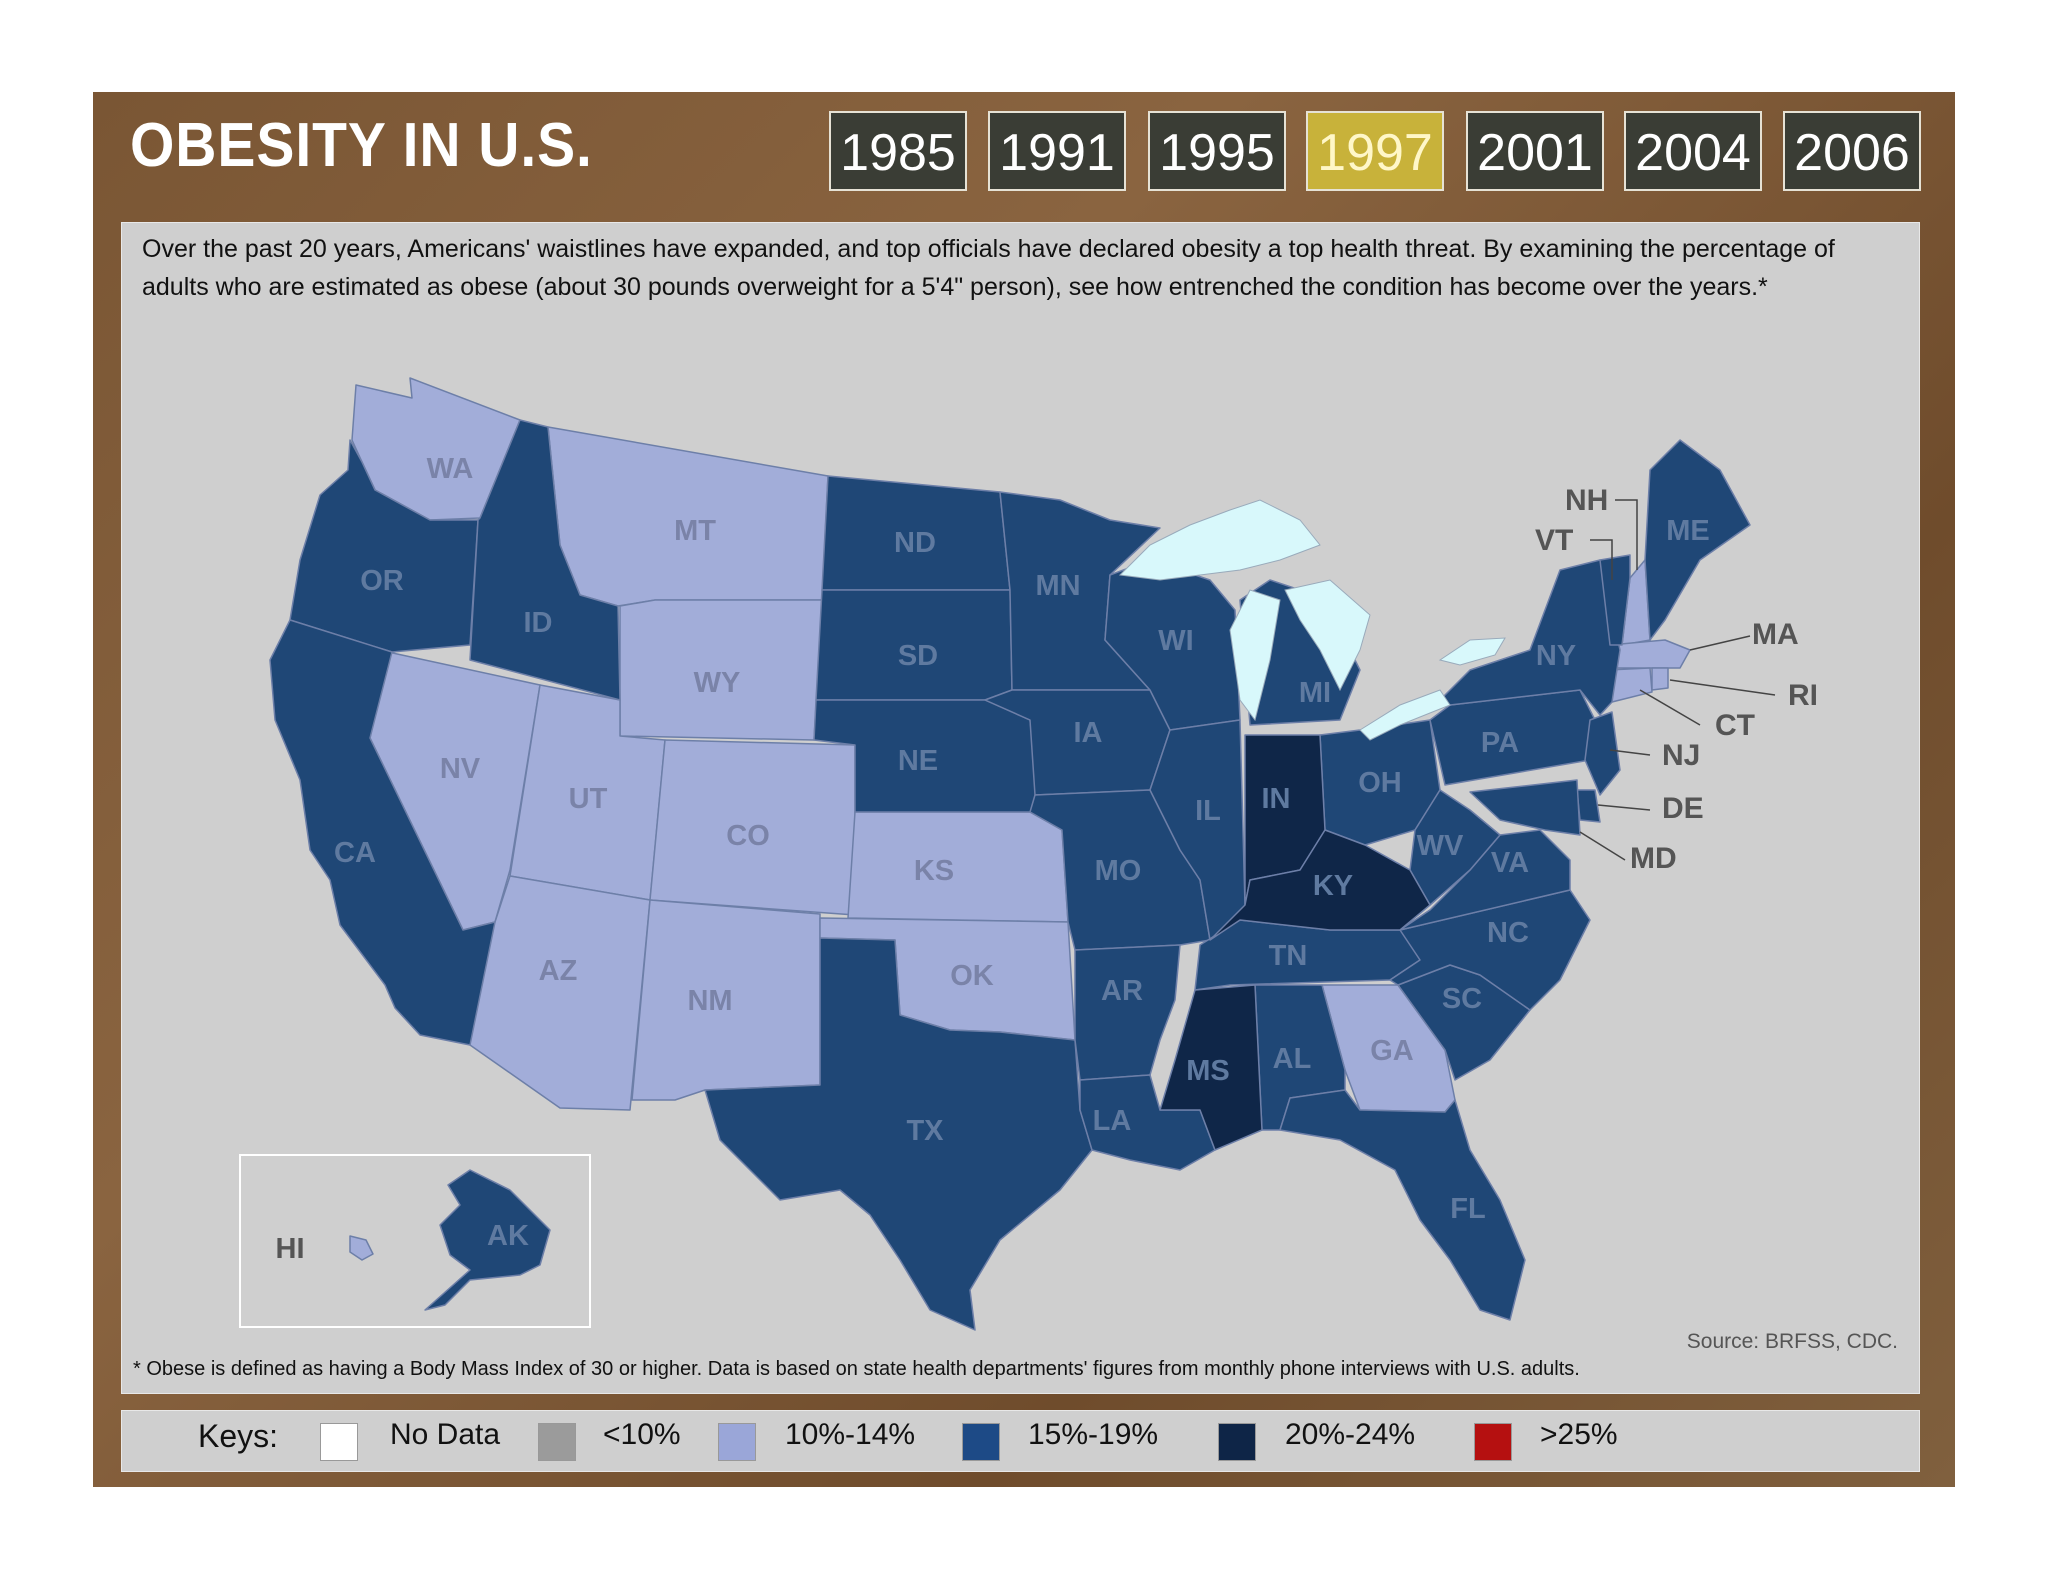 The width and height of the screenshot is (2048, 1582). I want to click on label-AZ: AZ, so click(558, 971).